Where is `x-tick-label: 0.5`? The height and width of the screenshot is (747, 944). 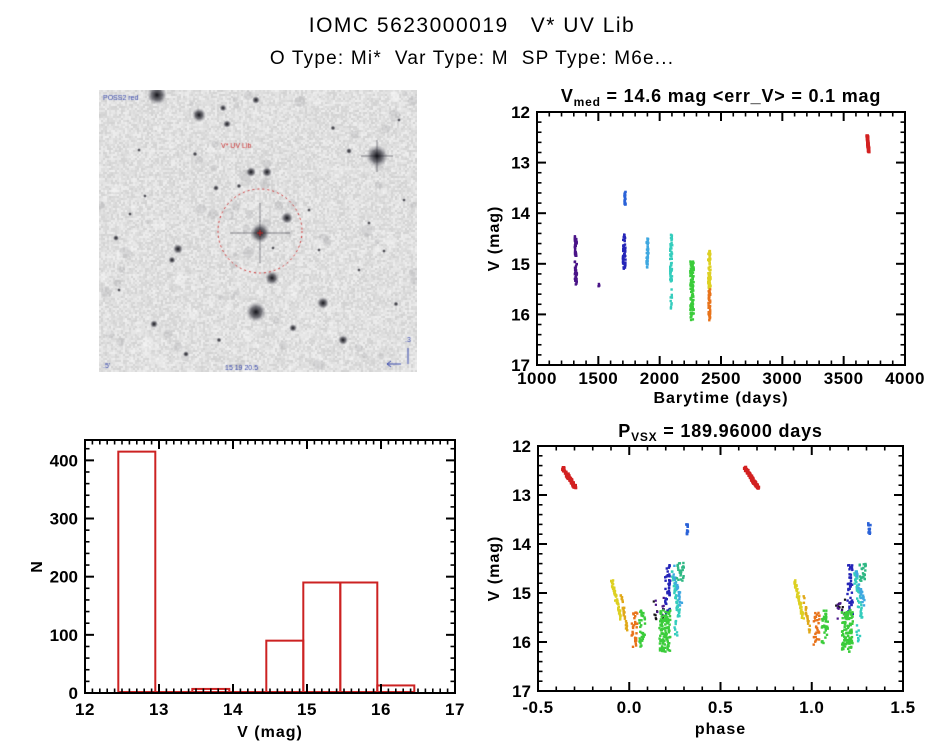 x-tick-label: 0.5 is located at coordinates (720, 707).